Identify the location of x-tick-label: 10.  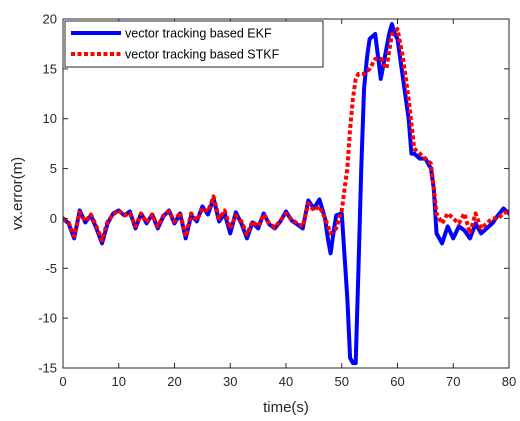
(119, 381).